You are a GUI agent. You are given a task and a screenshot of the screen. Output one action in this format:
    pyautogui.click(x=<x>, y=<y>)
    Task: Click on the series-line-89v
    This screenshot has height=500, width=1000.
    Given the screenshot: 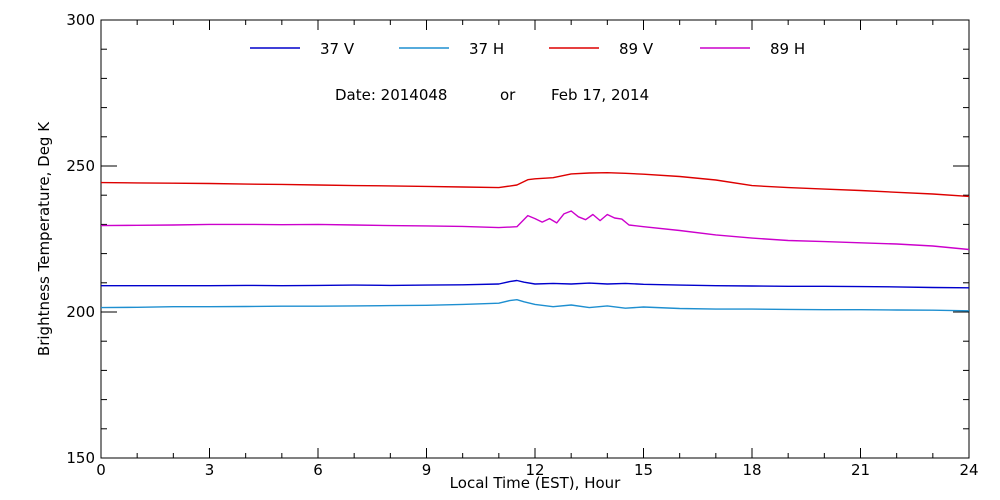 What is the action you would take?
    pyautogui.click(x=535, y=184)
    